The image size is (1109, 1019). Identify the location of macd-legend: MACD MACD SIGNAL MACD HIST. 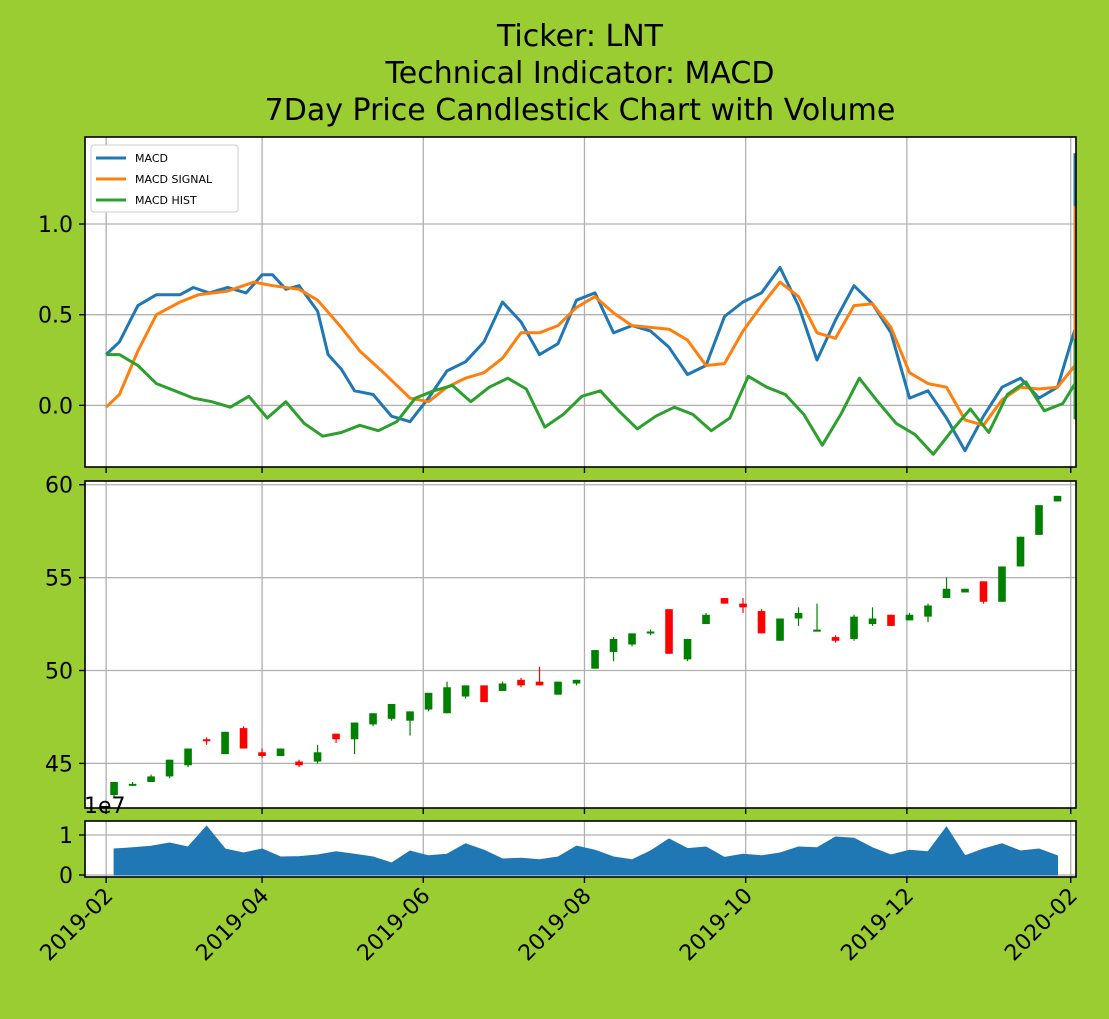
(164, 178).